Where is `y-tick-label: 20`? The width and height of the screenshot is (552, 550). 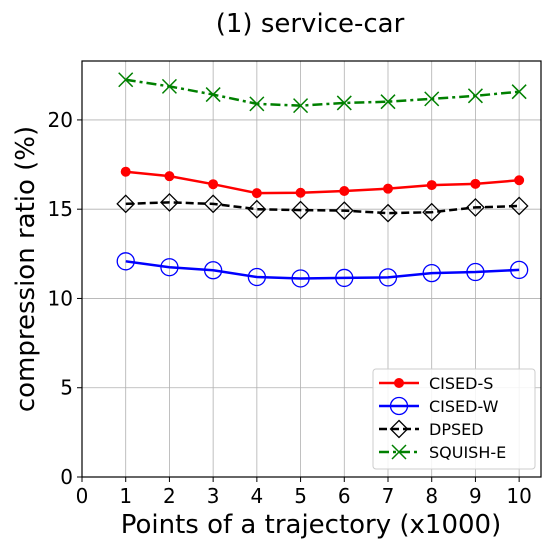
y-tick-label: 20 is located at coordinates (60, 120).